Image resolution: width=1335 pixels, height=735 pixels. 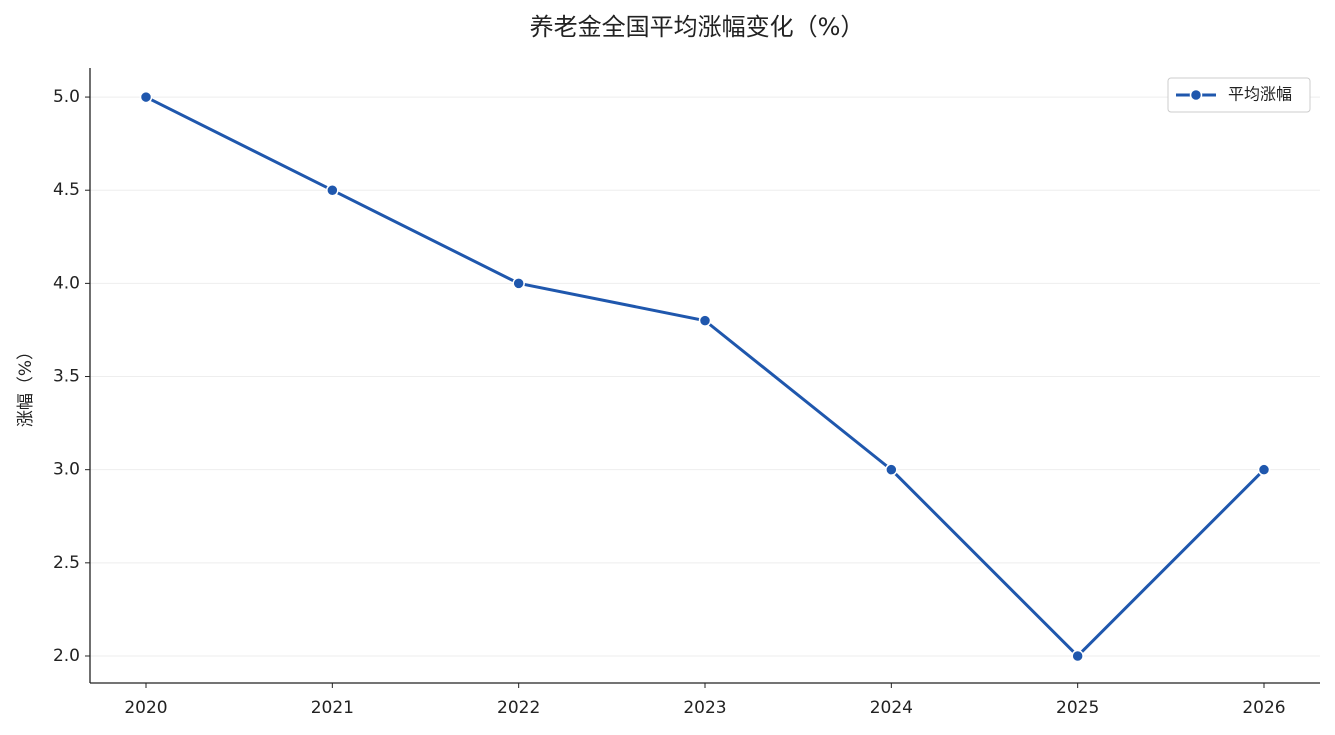 I want to click on legend-marker, so click(x=1196, y=95).